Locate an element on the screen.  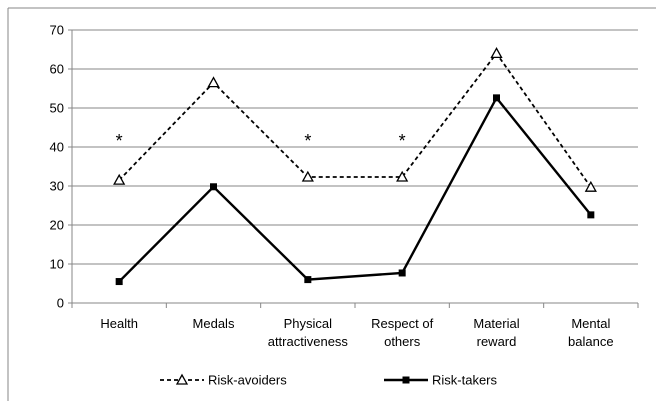
y-tick-label: 60 is located at coordinates (57, 69).